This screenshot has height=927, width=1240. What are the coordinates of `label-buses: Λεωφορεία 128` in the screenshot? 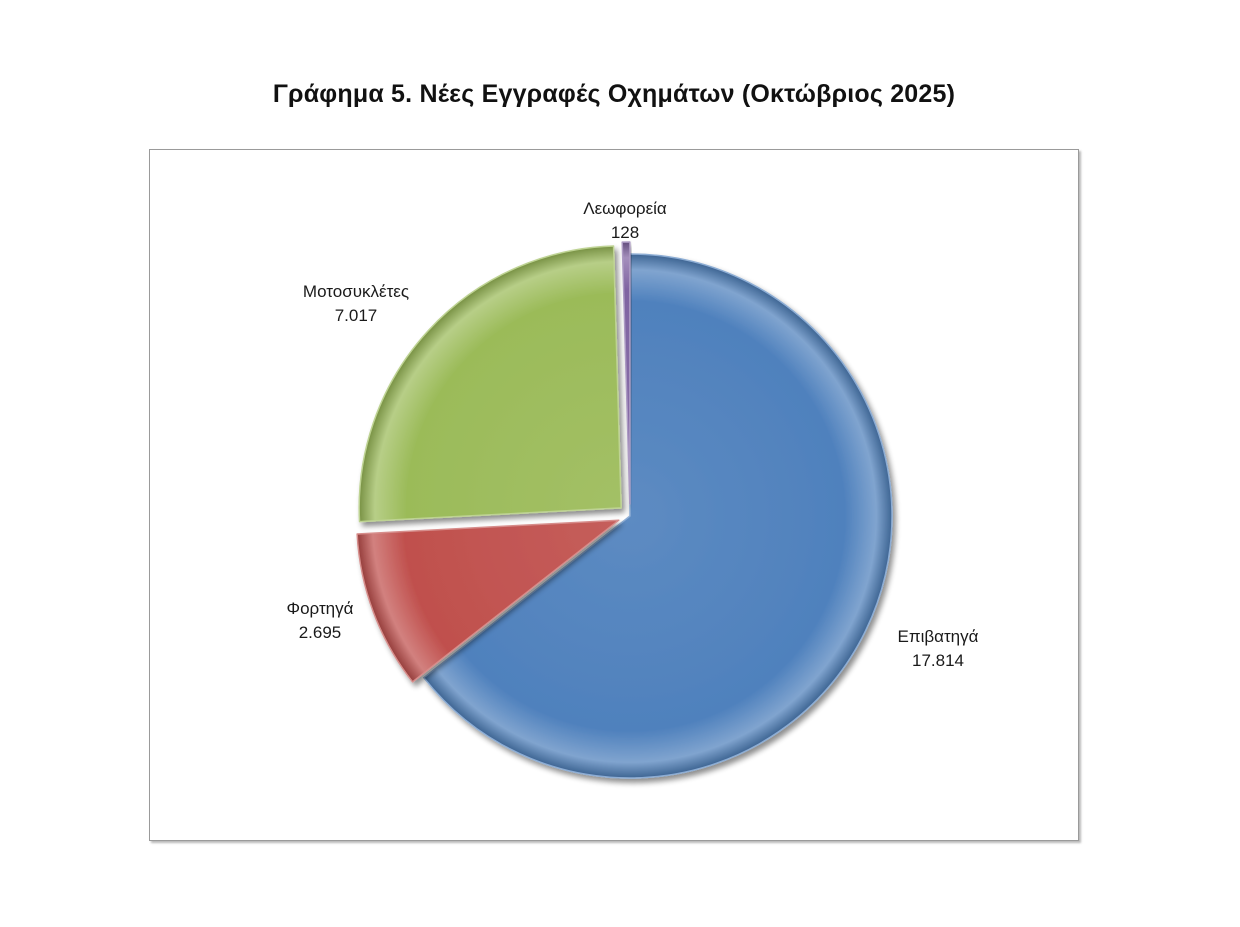 It's located at (625, 220).